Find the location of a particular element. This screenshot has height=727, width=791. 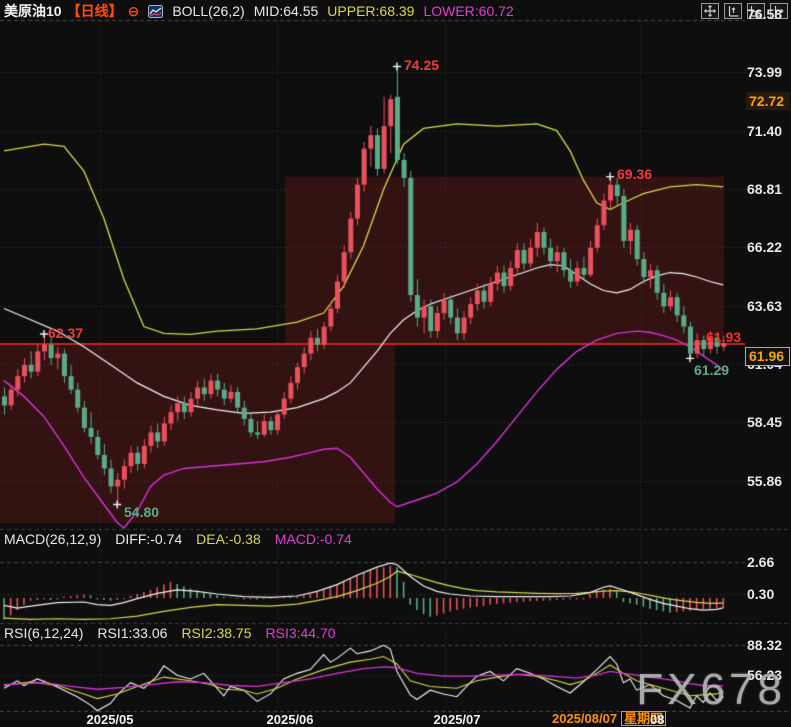

macd-axis-label: 2.66 is located at coordinates (761, 562).